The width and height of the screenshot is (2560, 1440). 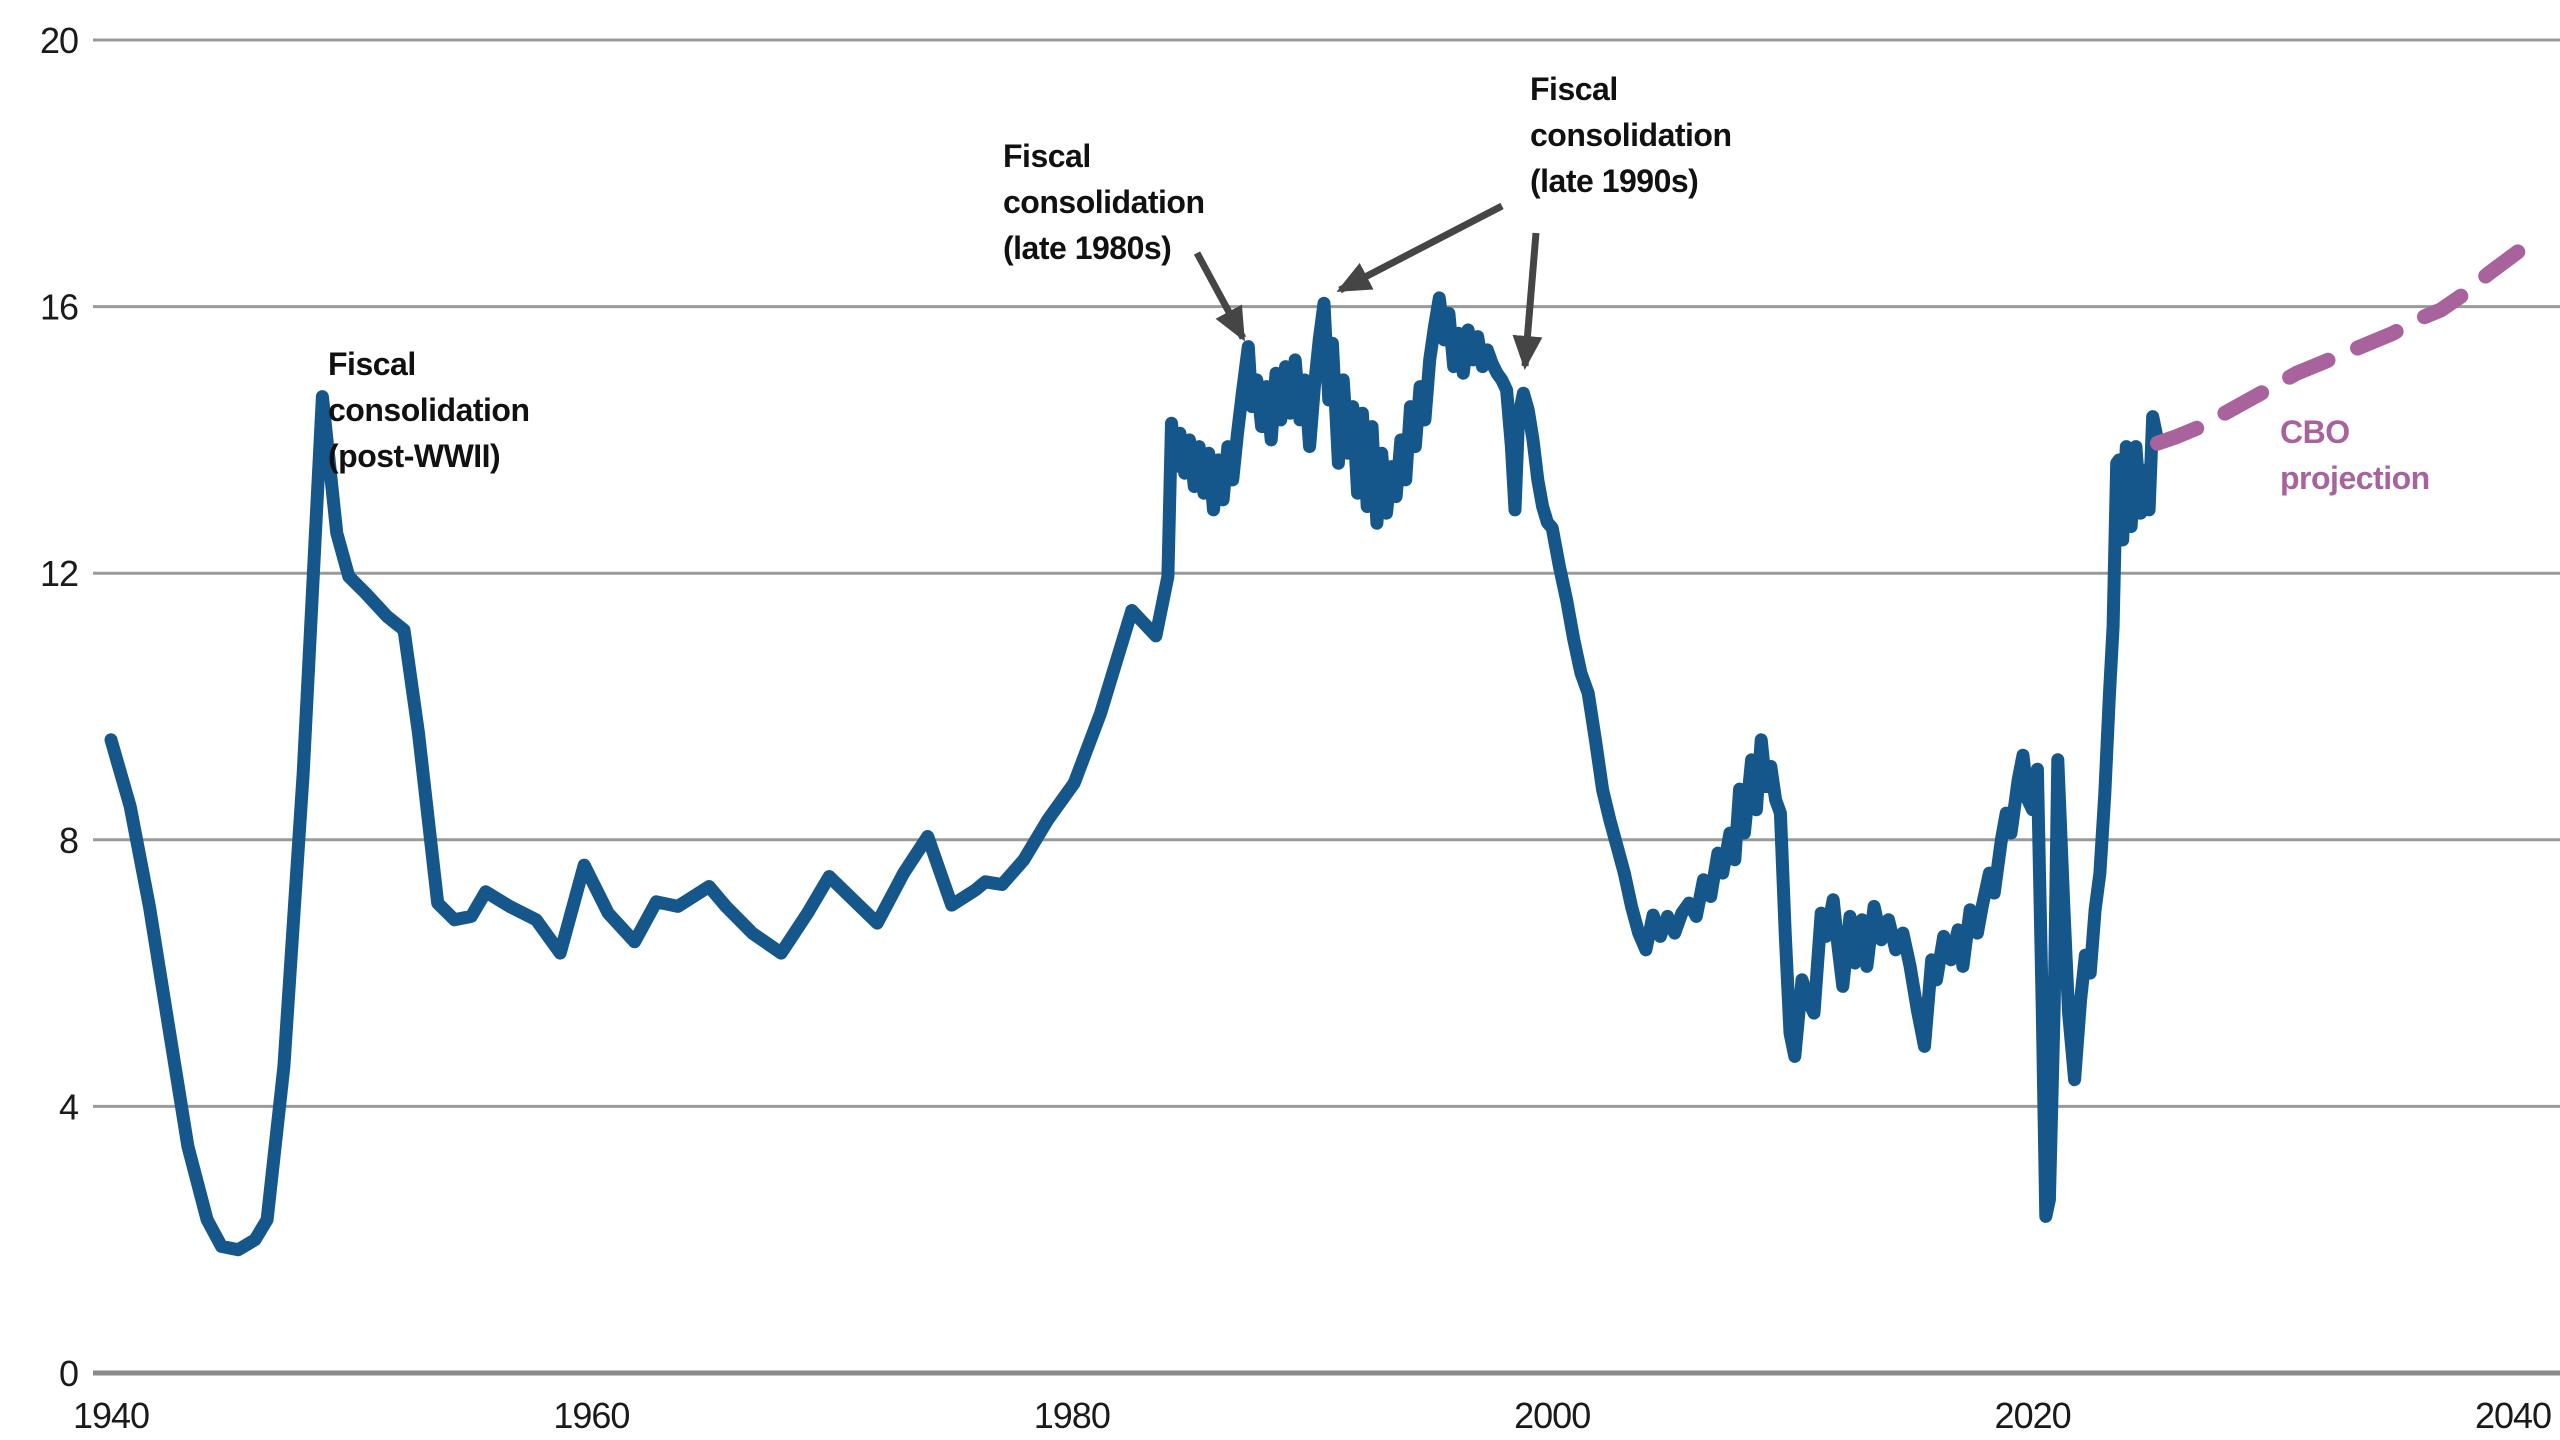 What do you see at coordinates (2338, 347) in the screenshot?
I see `series-cbo-projection` at bounding box center [2338, 347].